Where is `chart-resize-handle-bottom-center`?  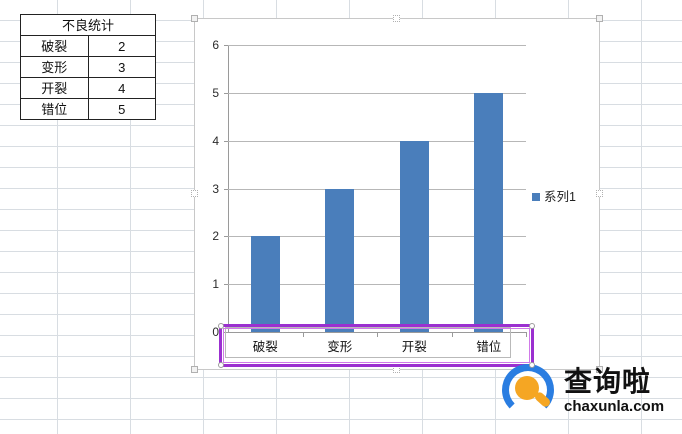 chart-resize-handle-bottom-center is located at coordinates (396, 369).